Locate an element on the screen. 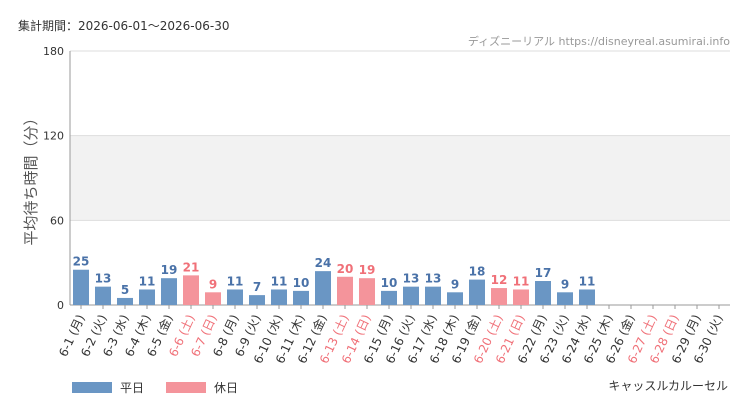 Image resolution: width=750 pixels, height=410 pixels. y-tick-label: 180 is located at coordinates (53, 51).